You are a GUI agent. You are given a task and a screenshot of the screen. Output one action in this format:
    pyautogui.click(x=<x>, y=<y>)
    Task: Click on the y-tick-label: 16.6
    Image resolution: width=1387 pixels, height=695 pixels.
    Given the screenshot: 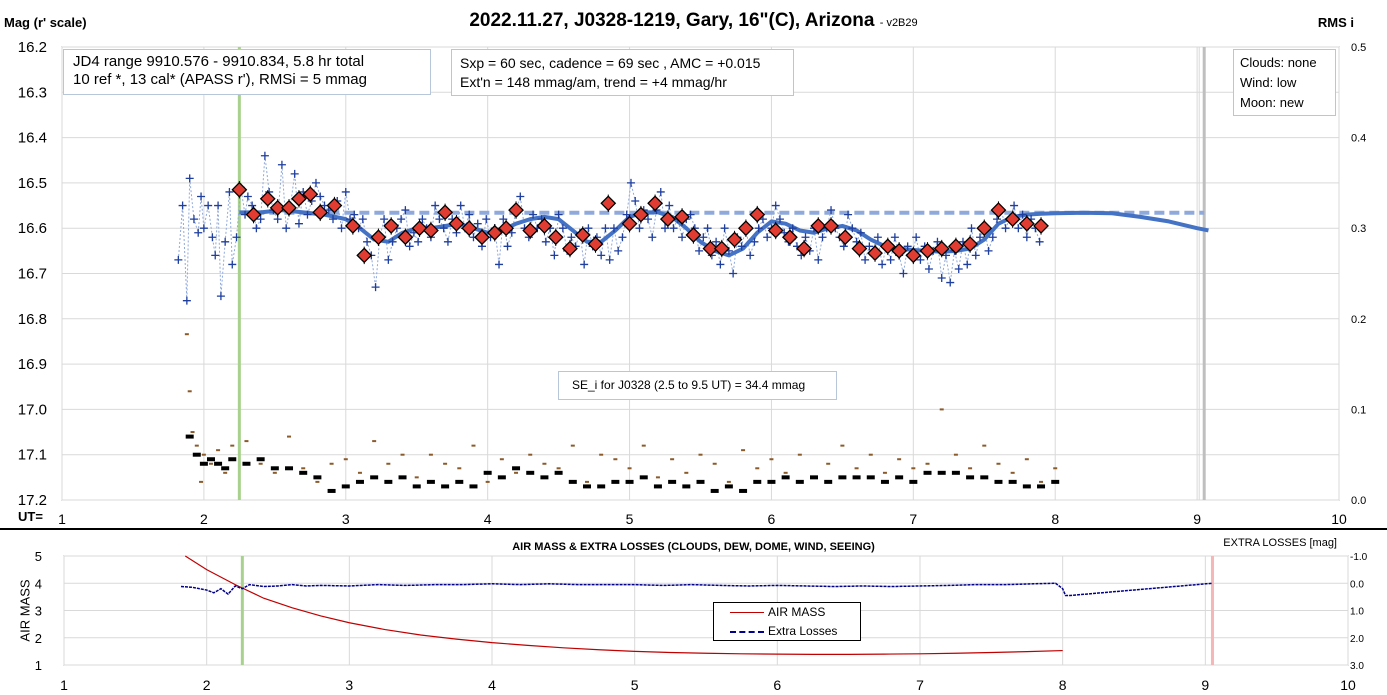 What is the action you would take?
    pyautogui.click(x=32, y=228)
    